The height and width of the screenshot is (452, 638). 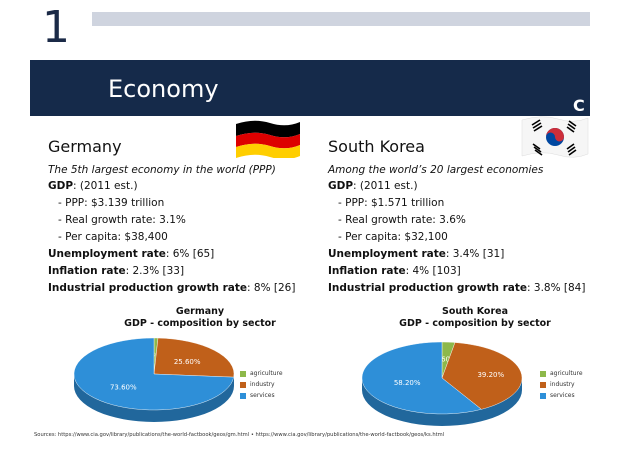 What do you see at coordinates (475, 254) in the screenshot?
I see `unemployment-value: : 3.4% [31]` at bounding box center [475, 254].